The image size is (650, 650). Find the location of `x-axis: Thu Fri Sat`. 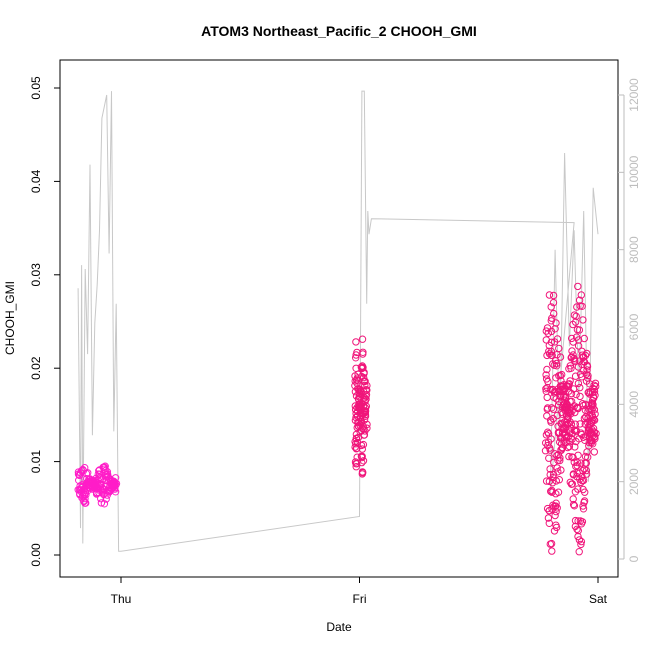

x-axis: Thu Fri Sat is located at coordinates (359, 591).